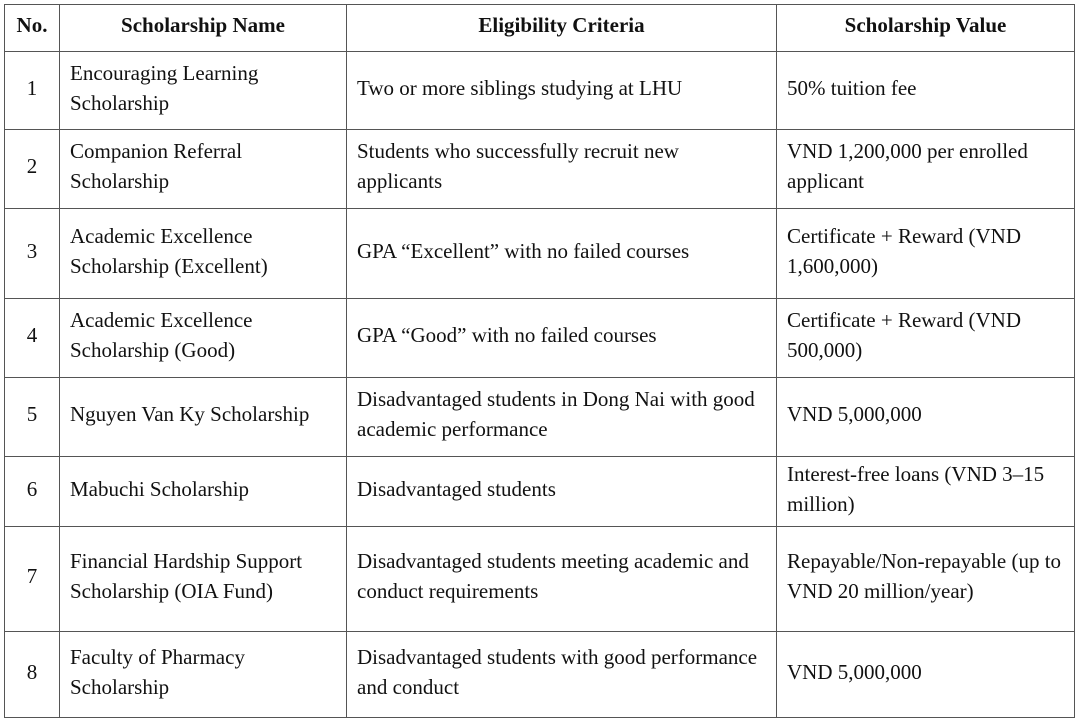  Describe the element at coordinates (32, 579) in the screenshot. I see `row-number: 7` at that location.